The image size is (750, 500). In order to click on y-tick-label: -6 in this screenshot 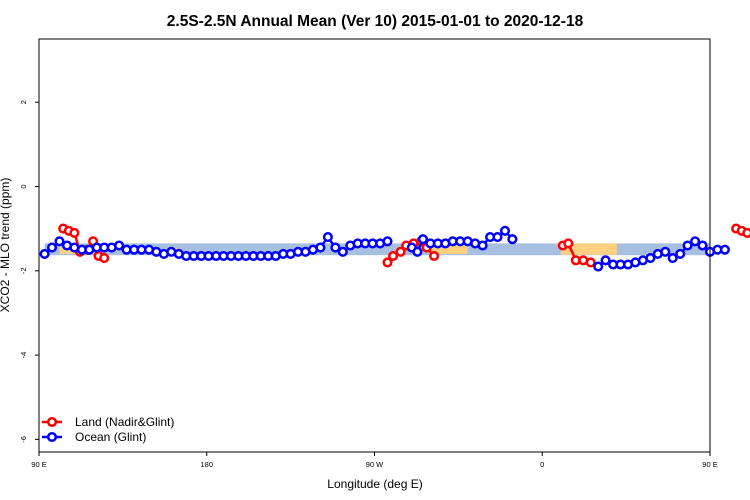, I will do `click(23, 439)`.